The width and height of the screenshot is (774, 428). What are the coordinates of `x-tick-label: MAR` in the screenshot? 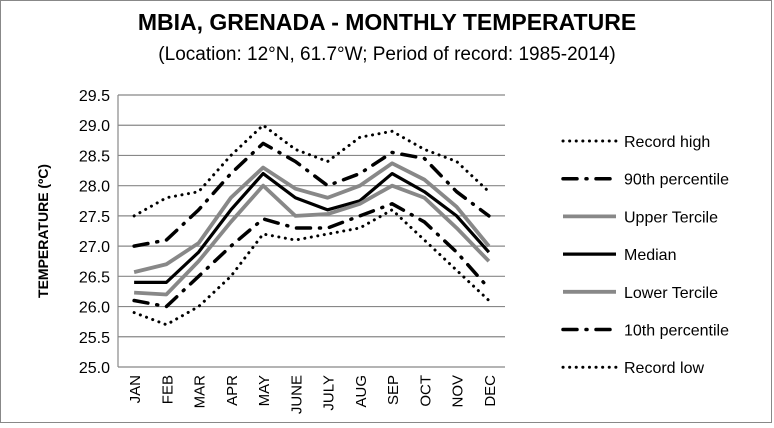 It's located at (200, 392).